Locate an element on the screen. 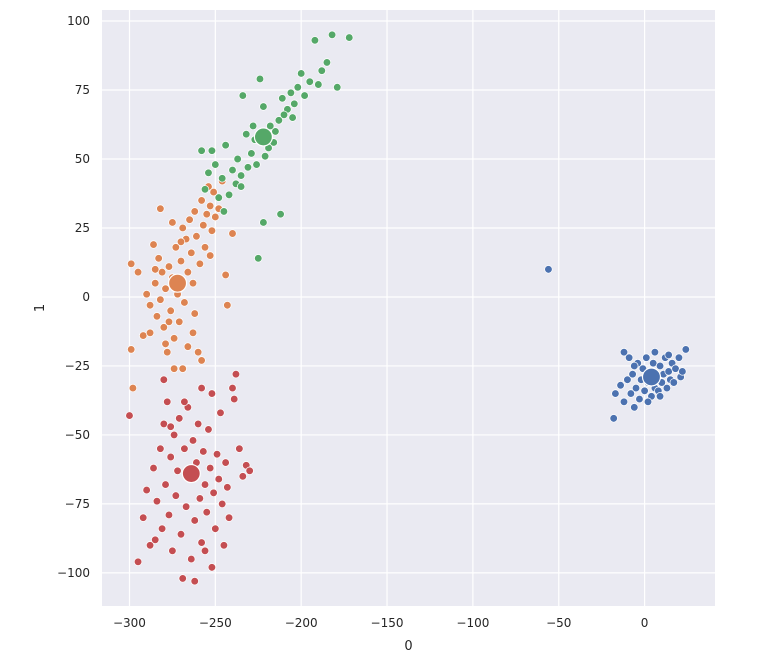  x-axis-label: 0 is located at coordinates (408, 646).